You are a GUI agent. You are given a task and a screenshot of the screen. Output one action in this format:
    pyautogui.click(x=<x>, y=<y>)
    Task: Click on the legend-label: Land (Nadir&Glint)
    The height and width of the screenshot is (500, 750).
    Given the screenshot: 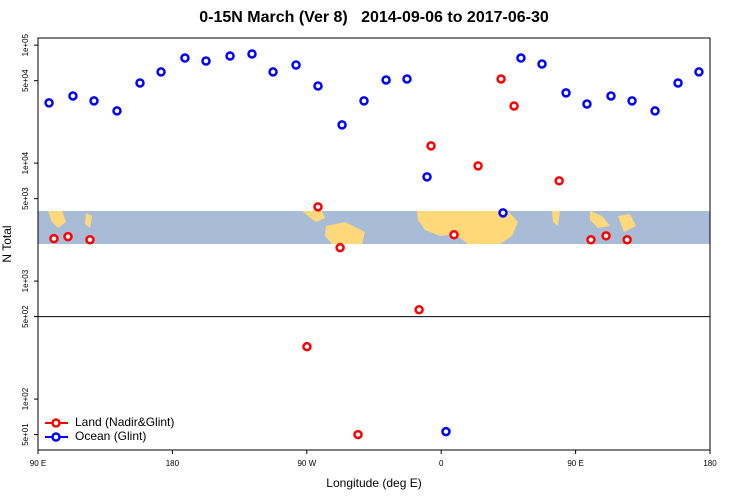 What is the action you would take?
    pyautogui.click(x=124, y=422)
    